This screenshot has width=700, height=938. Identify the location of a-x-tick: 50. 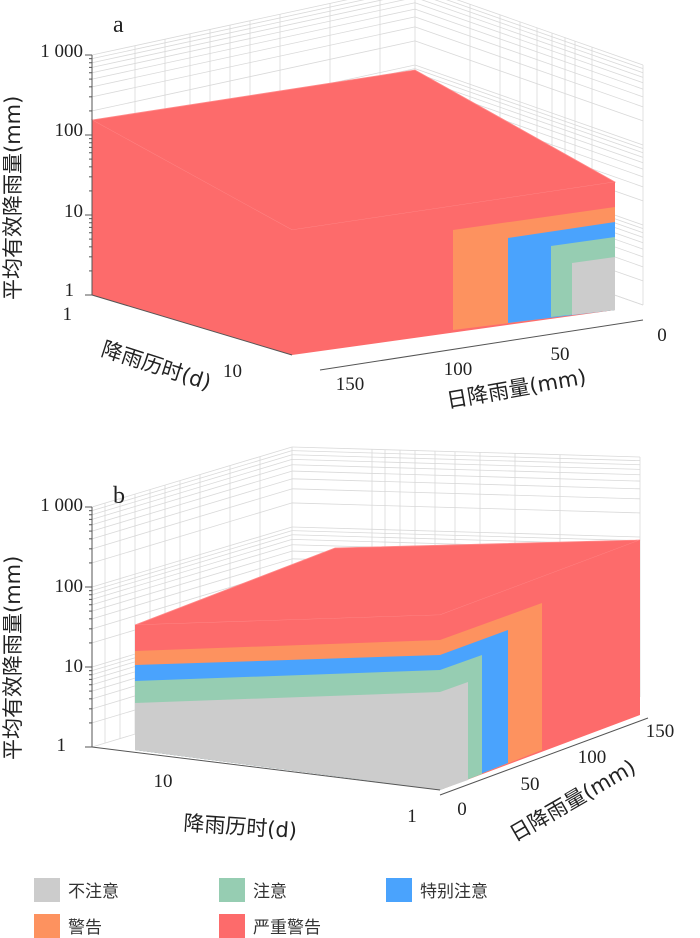
(560, 354).